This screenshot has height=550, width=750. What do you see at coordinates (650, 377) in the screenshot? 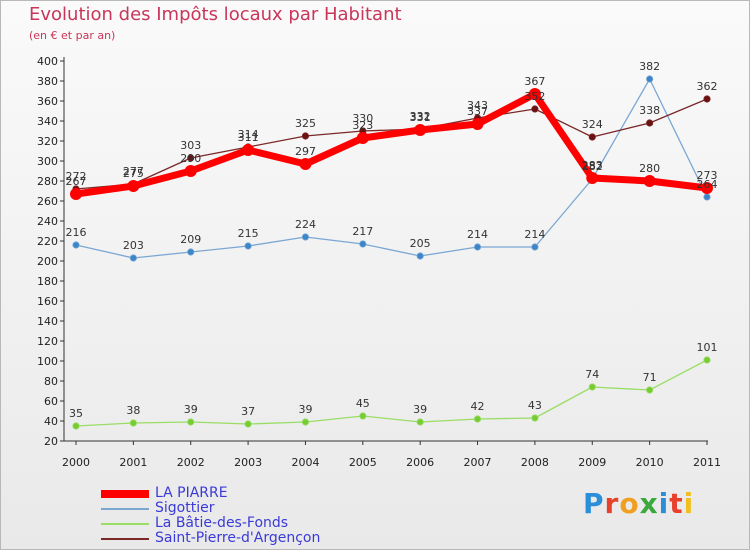
I see `data-label: 71` at bounding box center [650, 377].